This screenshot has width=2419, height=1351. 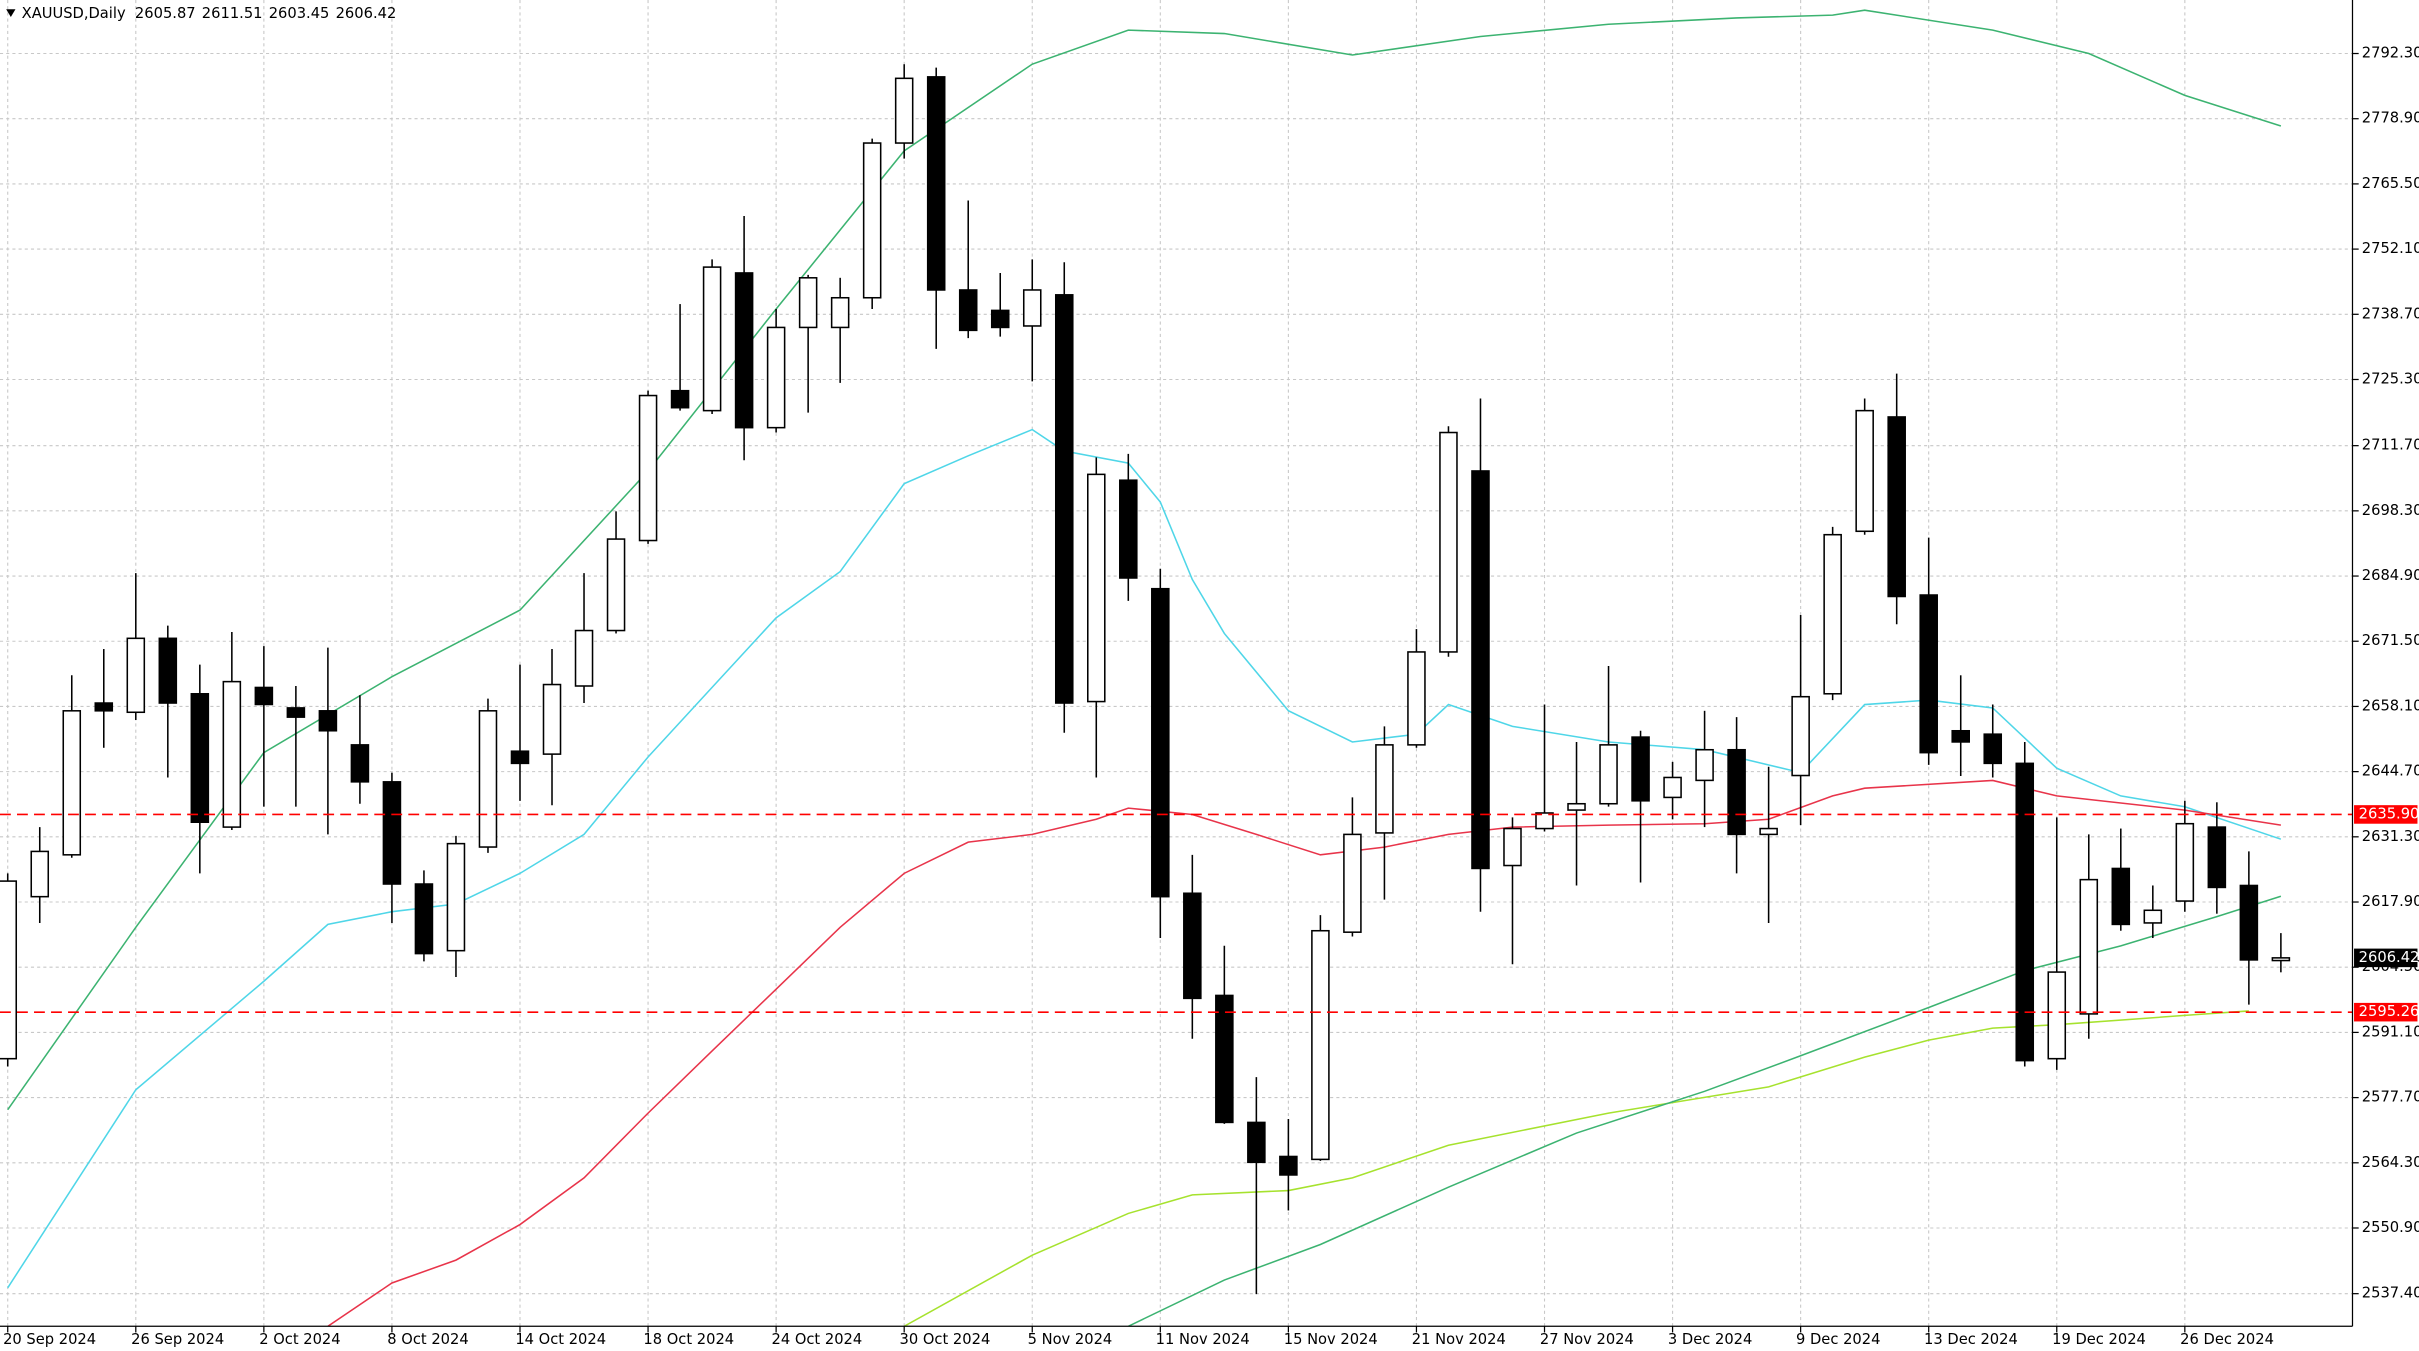 I want to click on y-tick-label: 2765.50, so click(x=2390, y=183).